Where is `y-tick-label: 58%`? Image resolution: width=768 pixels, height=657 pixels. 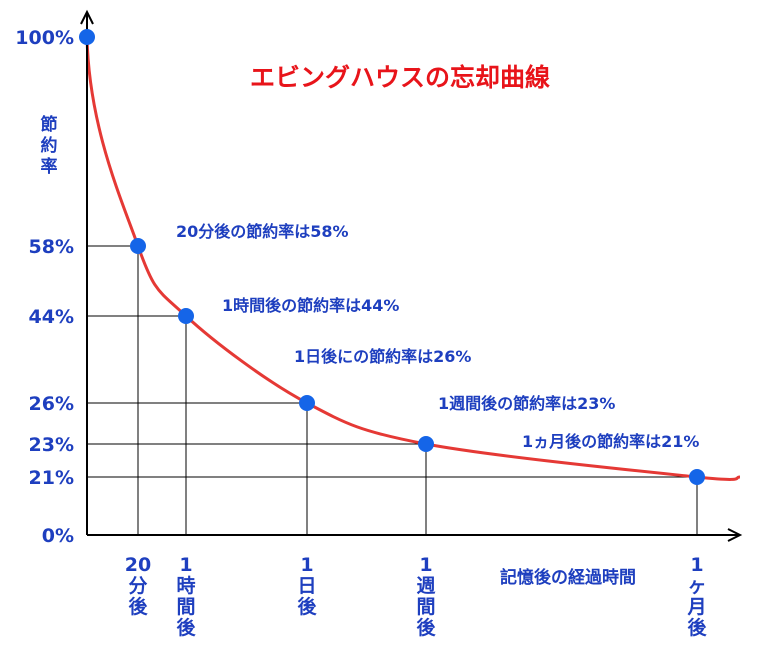
y-tick-label: 58% is located at coordinates (51, 247).